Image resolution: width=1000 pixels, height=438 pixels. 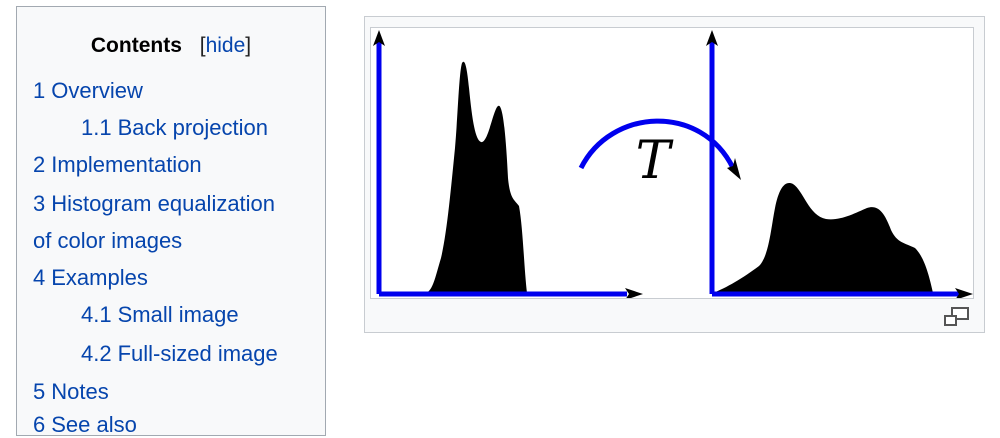 I want to click on equalized-histogram-shape, so click(x=823, y=238).